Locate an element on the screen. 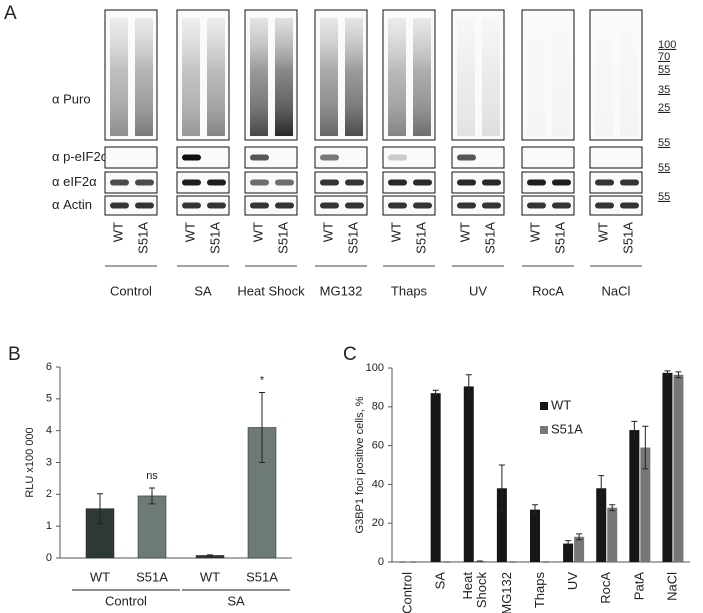  x-tick-label: Control is located at coordinates (407, 592).